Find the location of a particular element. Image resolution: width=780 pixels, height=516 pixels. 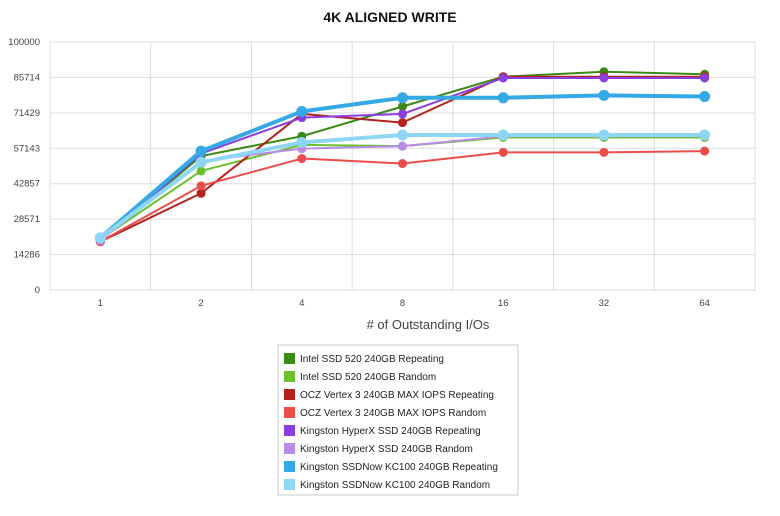

legend-item: Kingston HyperX SSD 240GB Repeating is located at coordinates (382, 431).